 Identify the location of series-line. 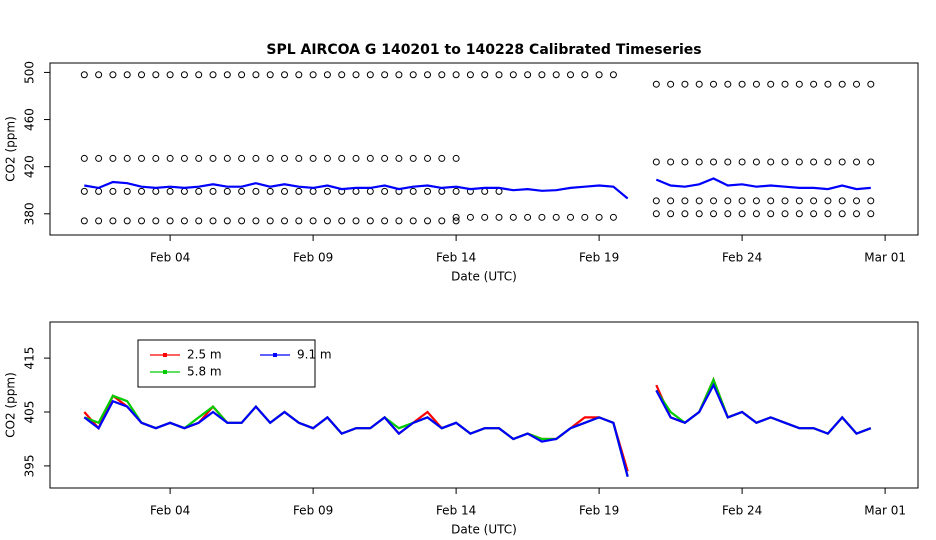
(477, 429).